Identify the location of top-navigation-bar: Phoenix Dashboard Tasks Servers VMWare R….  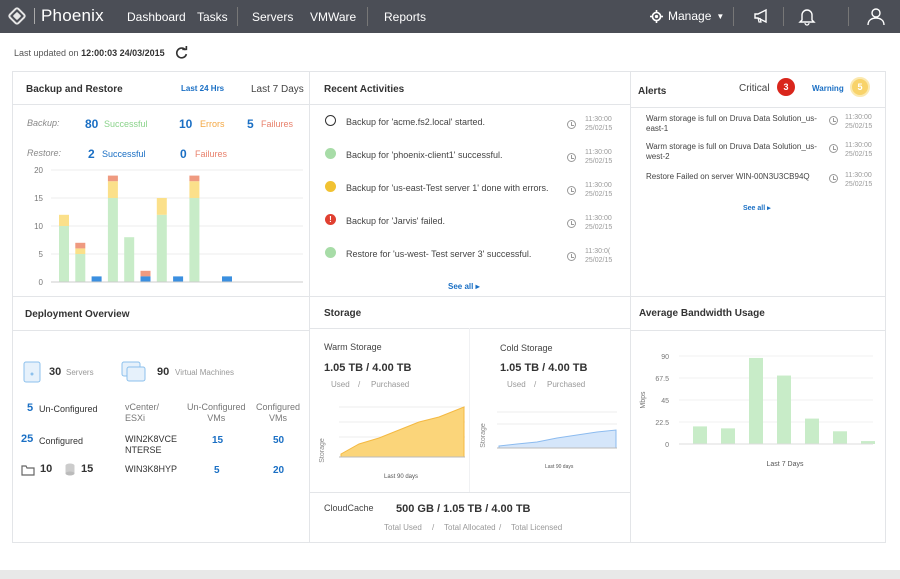
(450, 16).